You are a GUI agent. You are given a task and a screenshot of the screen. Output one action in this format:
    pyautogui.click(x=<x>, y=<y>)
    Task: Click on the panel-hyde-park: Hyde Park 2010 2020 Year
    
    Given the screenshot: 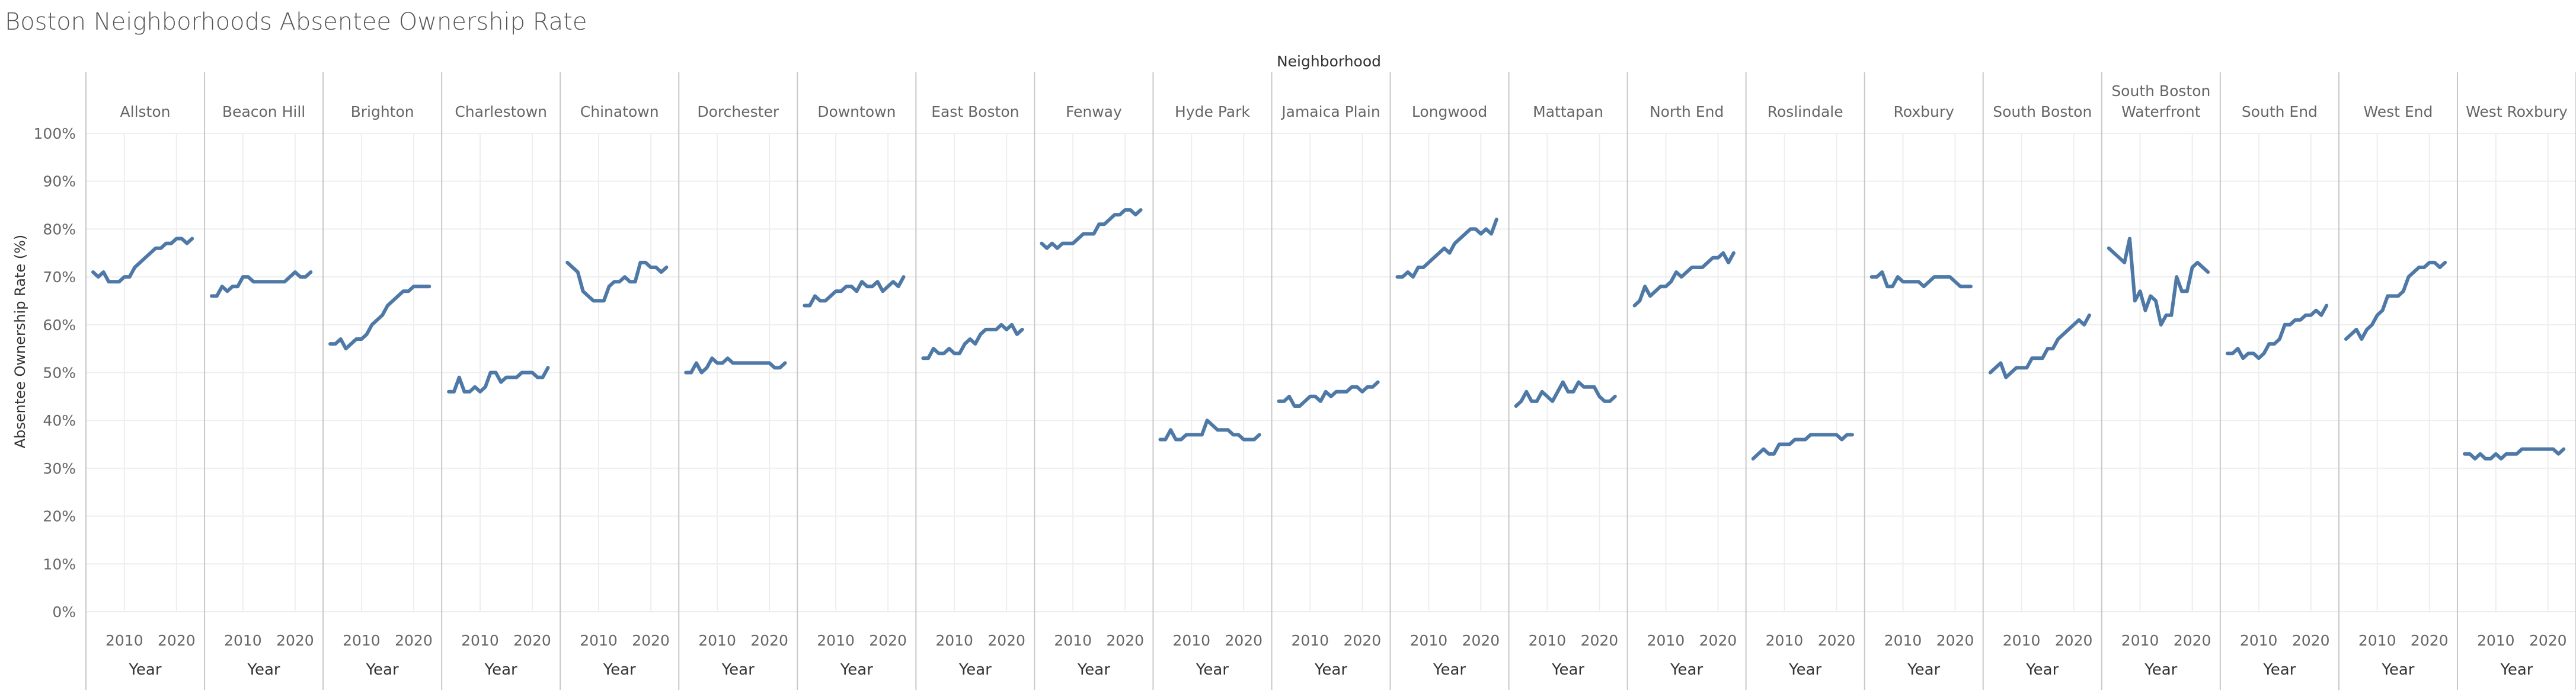 What is the action you would take?
    pyautogui.click(x=1210, y=391)
    